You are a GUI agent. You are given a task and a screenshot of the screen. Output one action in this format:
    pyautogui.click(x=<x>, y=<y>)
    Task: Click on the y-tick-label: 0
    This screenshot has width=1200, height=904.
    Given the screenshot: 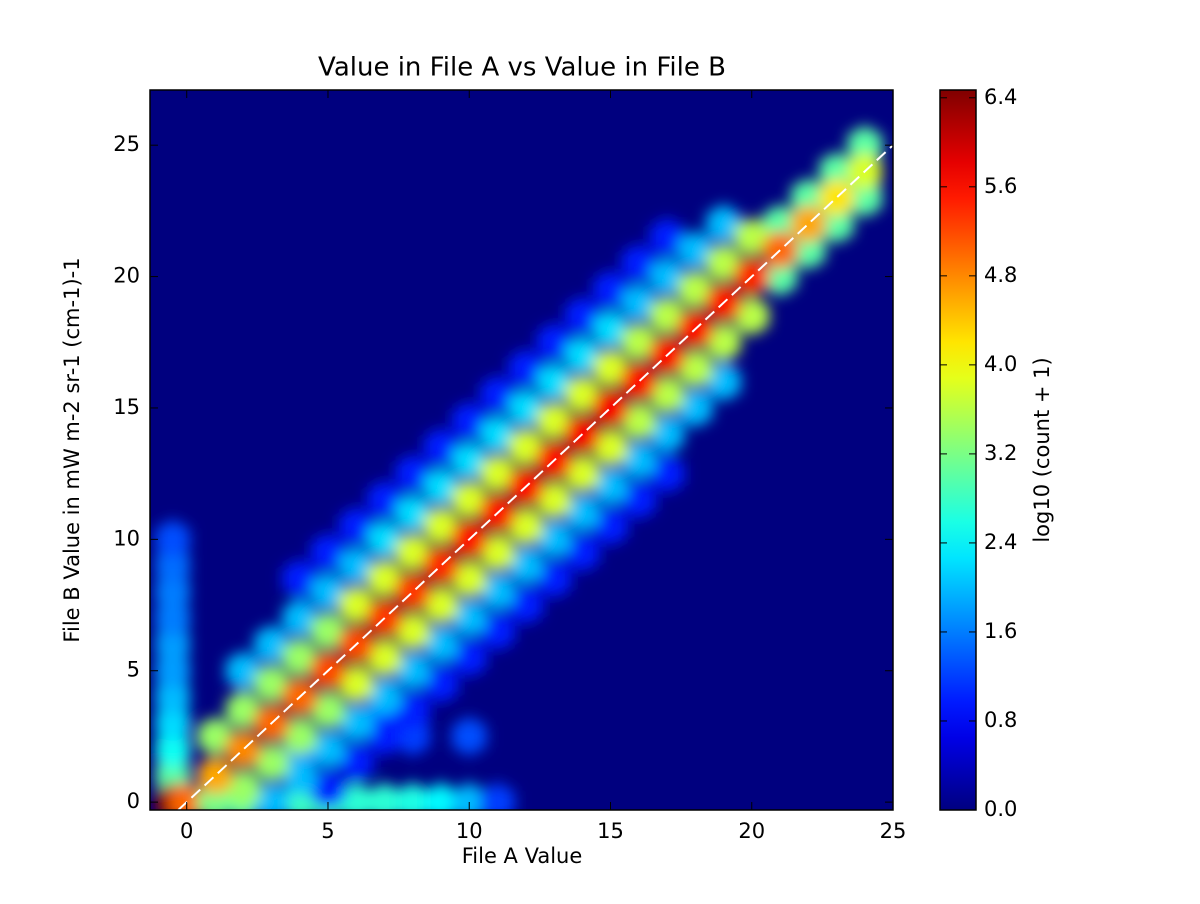 What is the action you would take?
    pyautogui.click(x=133, y=801)
    